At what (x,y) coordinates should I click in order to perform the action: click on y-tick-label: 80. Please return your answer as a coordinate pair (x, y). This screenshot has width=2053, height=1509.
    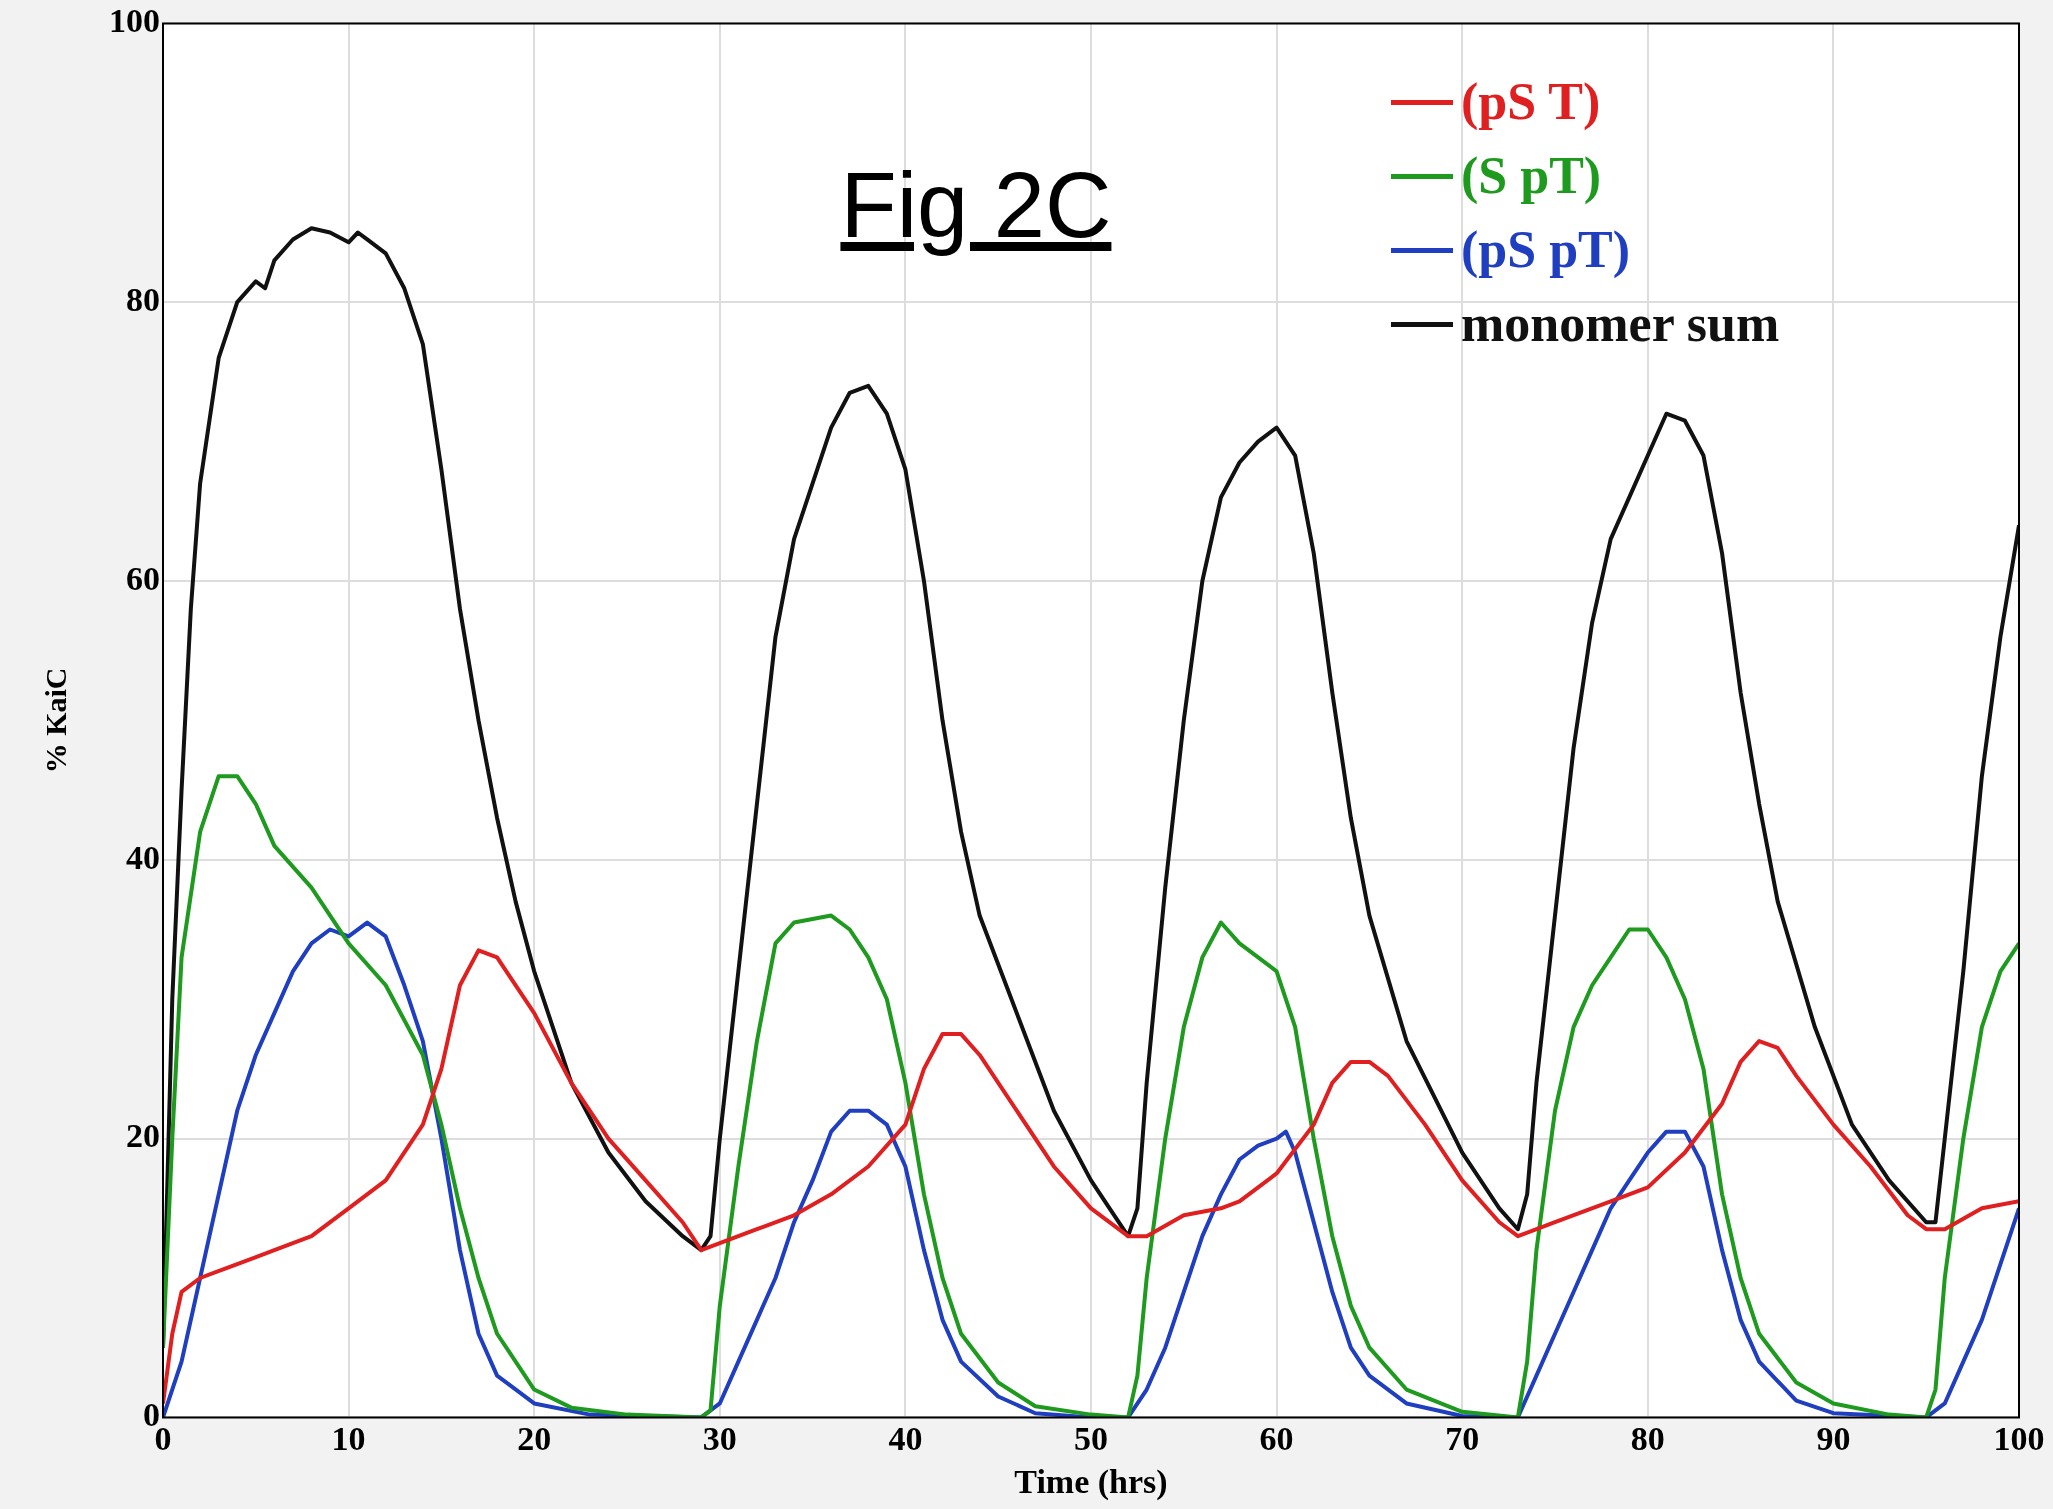
    Looking at the image, I should click on (143, 299).